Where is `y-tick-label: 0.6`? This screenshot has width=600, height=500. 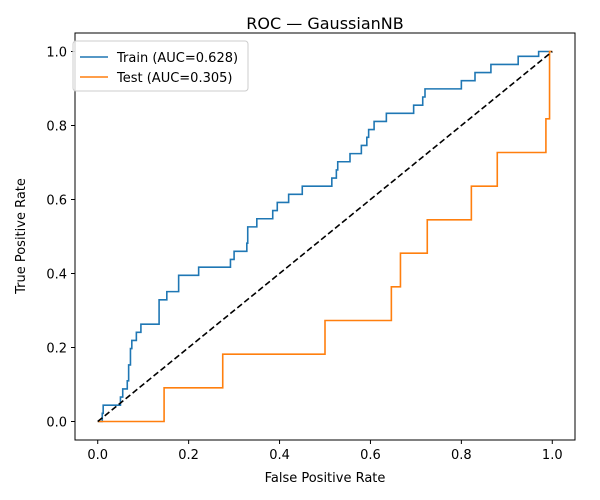 y-tick-label: 0.6 is located at coordinates (56, 201).